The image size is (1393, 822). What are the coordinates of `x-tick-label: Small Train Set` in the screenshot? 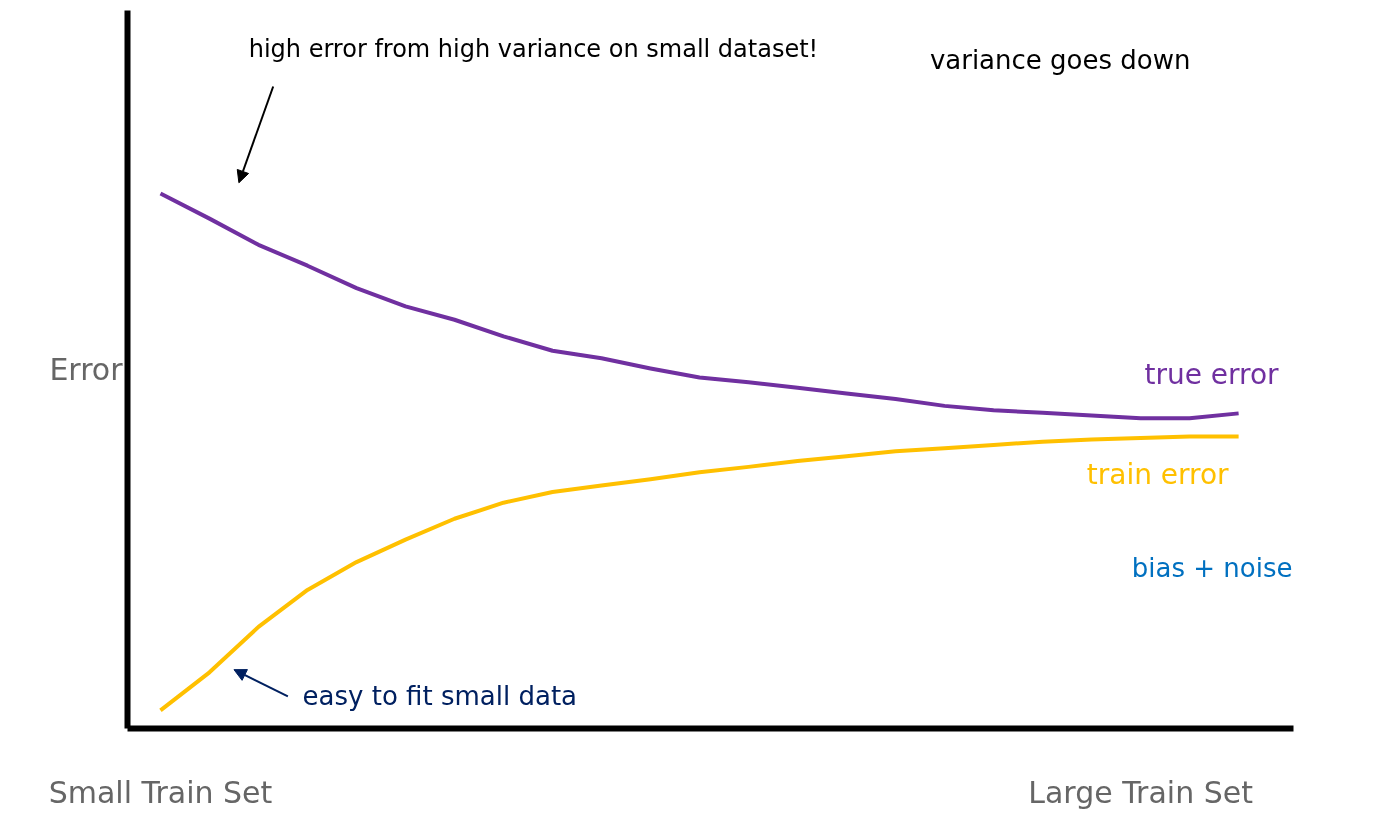 It's located at (160, 792).